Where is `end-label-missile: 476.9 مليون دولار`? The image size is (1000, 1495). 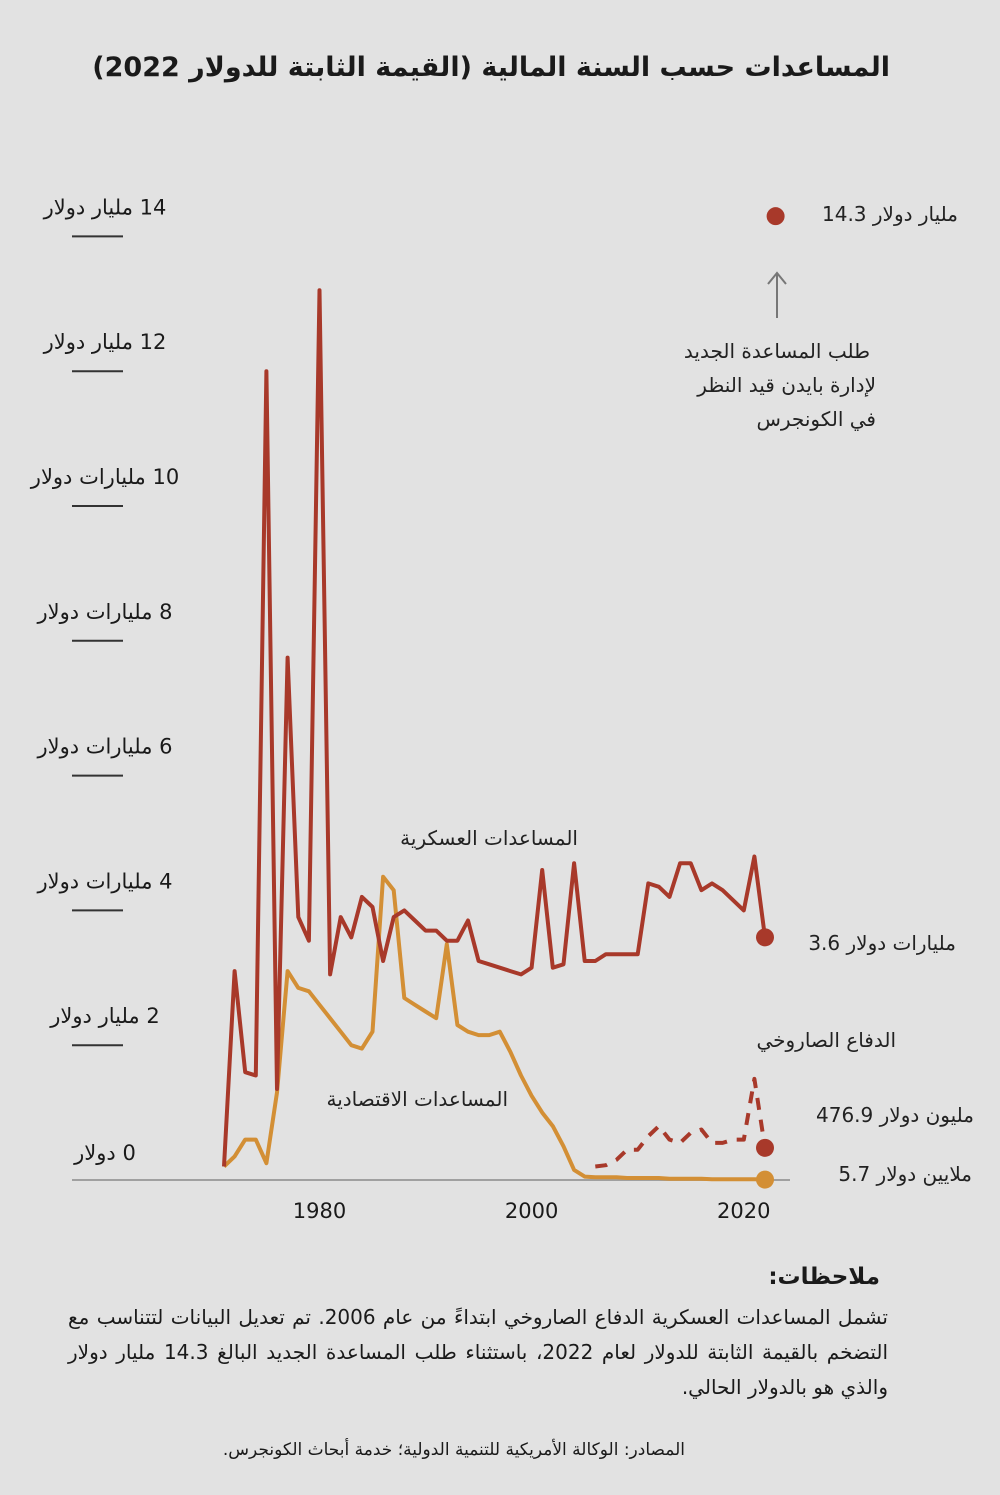 end-label-missile: 476.9 مليون دولار is located at coordinates (895, 1115).